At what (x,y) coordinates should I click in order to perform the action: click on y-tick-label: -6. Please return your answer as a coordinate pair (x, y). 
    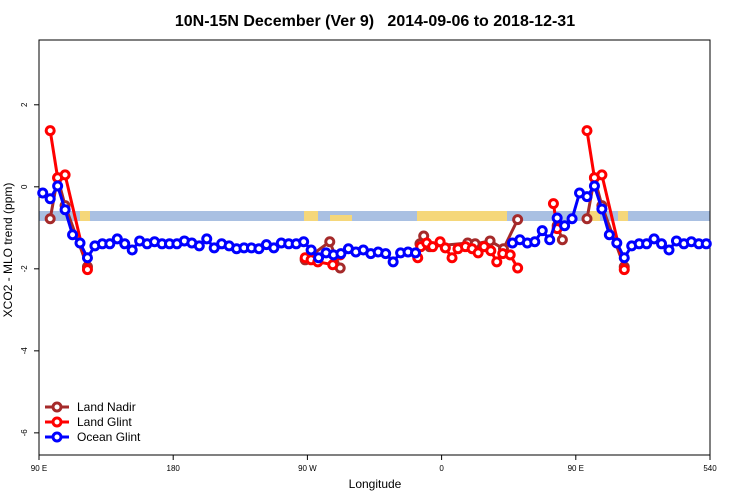
    Looking at the image, I should click on (24, 433).